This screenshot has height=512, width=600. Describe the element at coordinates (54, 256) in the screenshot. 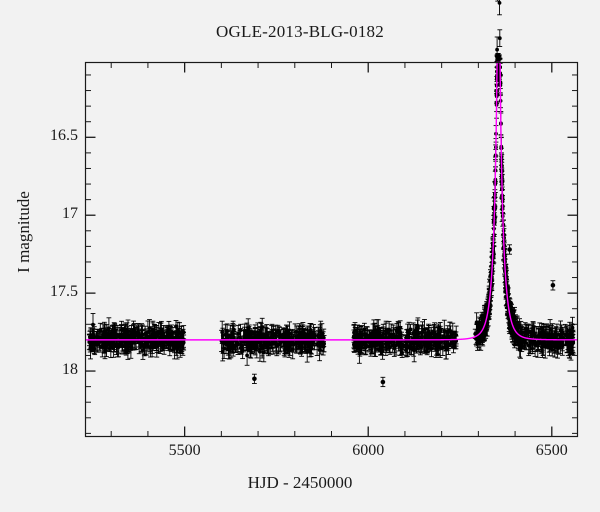

I see `y-tick-label-group: 16.5 17 17.5 18` at that location.